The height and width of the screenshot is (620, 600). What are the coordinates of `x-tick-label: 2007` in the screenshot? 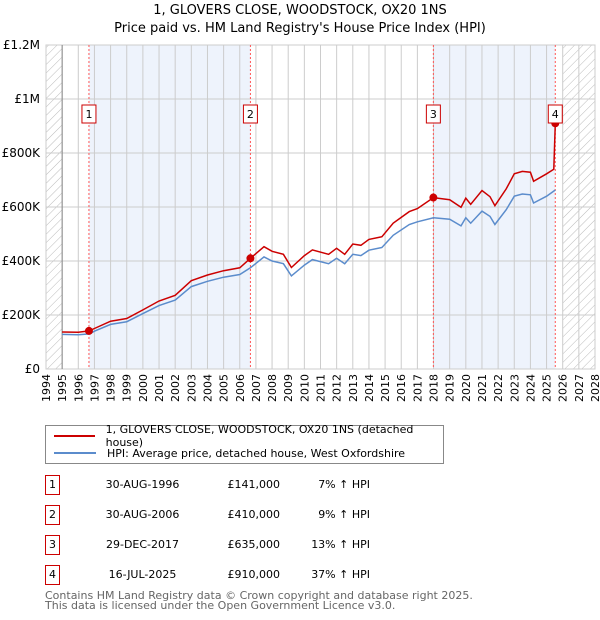 It's located at (256, 388).